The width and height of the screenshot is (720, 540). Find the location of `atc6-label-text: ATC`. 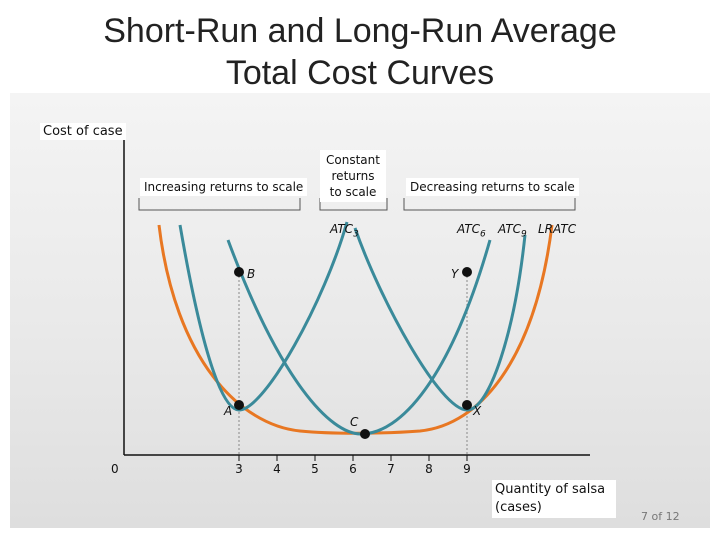

atc6-label-text: ATC is located at coordinates (469, 229).